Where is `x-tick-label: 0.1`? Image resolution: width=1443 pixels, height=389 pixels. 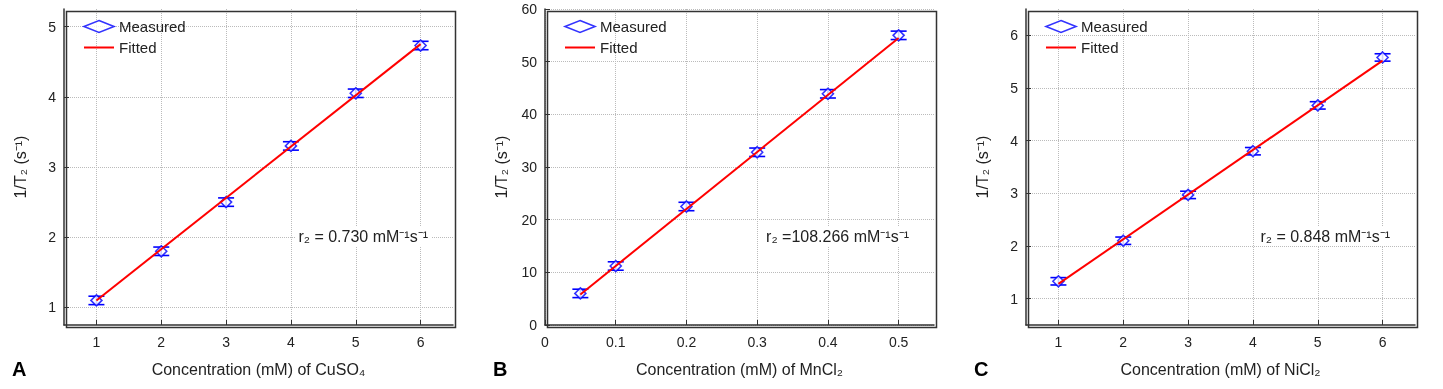 x-tick-label: 0.1 is located at coordinates (615, 342).